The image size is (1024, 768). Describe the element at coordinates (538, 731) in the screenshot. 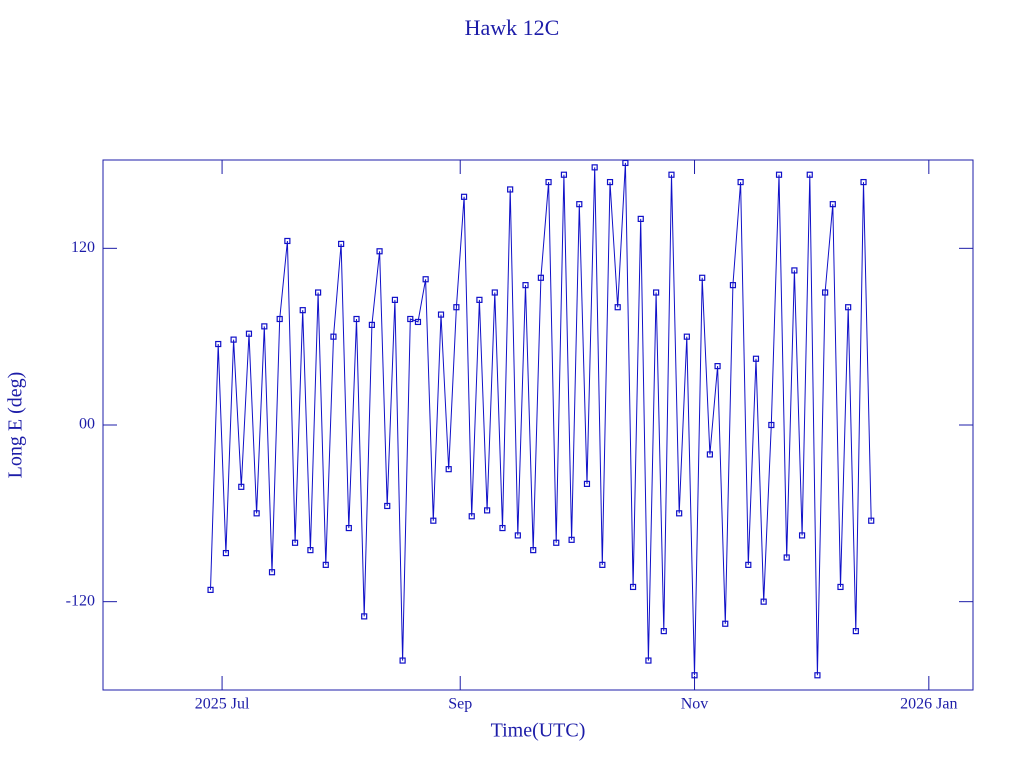

I see `x-axis-label: Time(UTC)` at that location.